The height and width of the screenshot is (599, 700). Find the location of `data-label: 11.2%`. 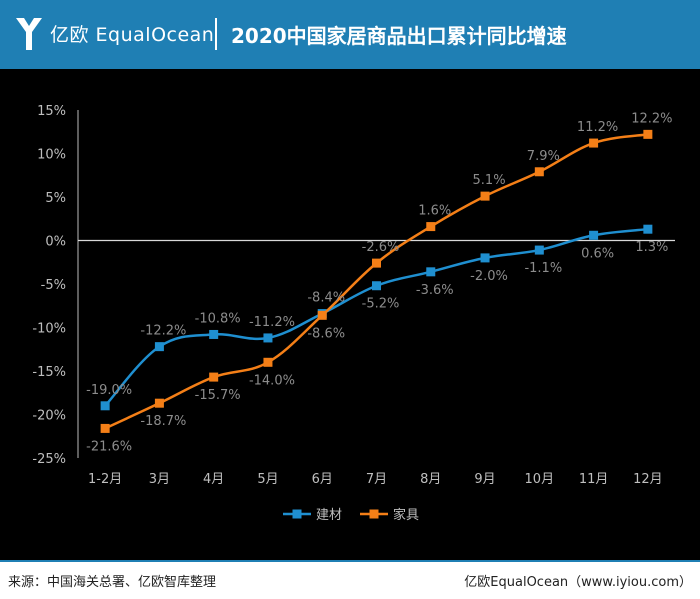

data-label: 11.2% is located at coordinates (597, 127).